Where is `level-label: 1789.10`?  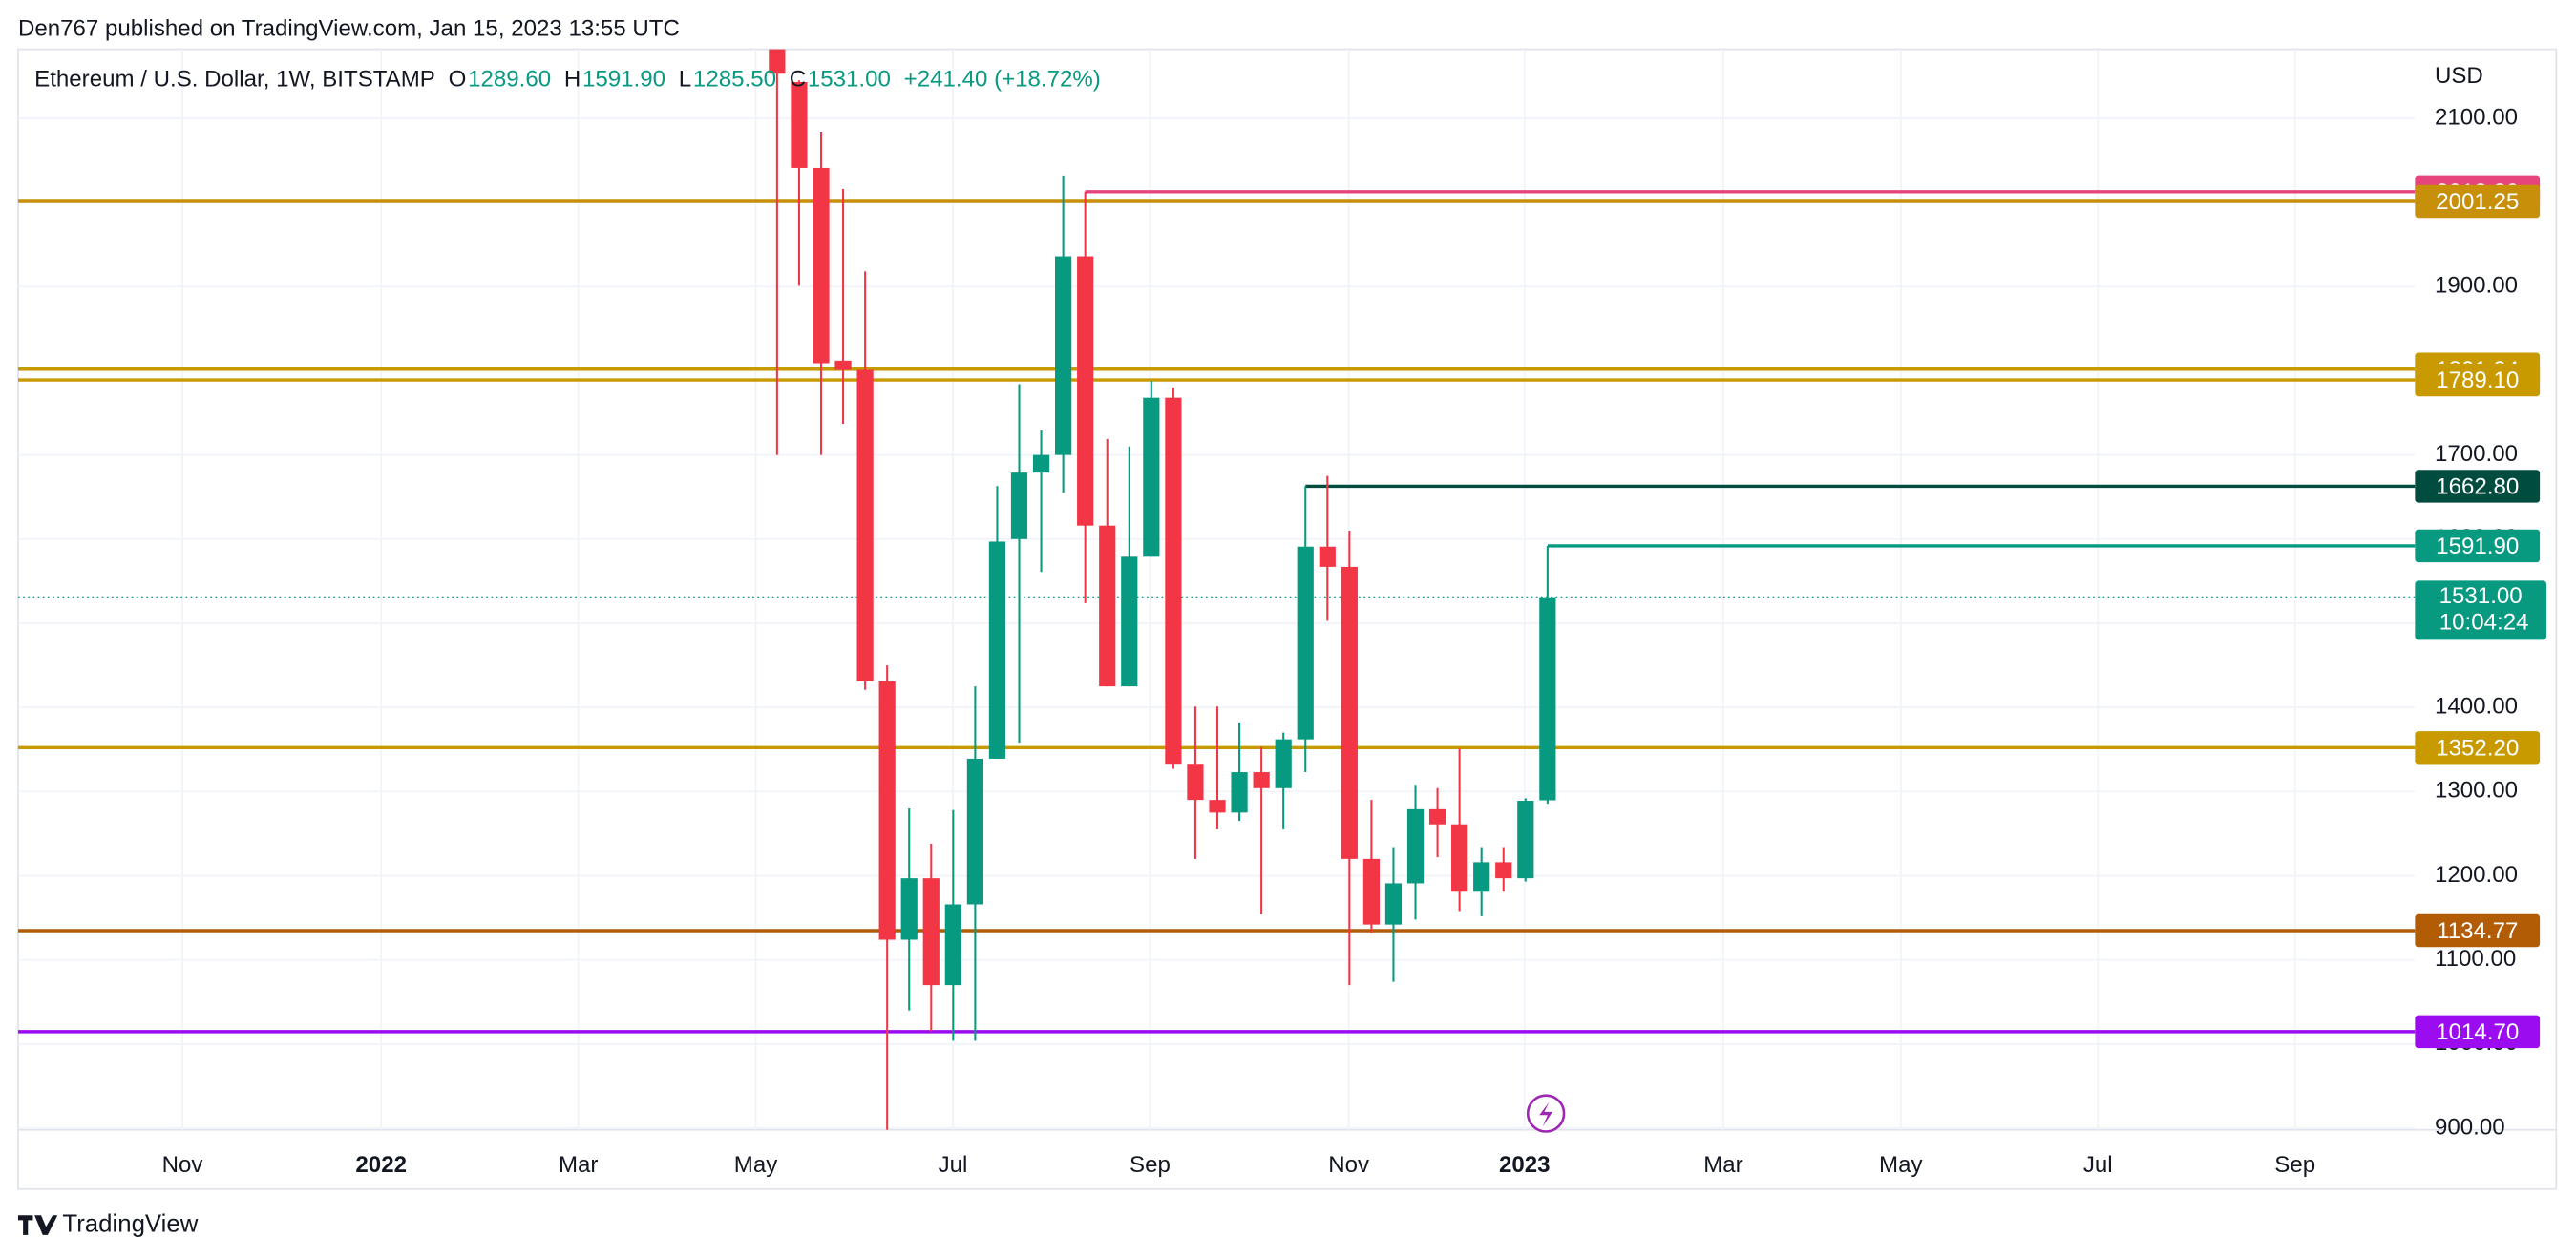 level-label: 1789.10 is located at coordinates (2477, 380).